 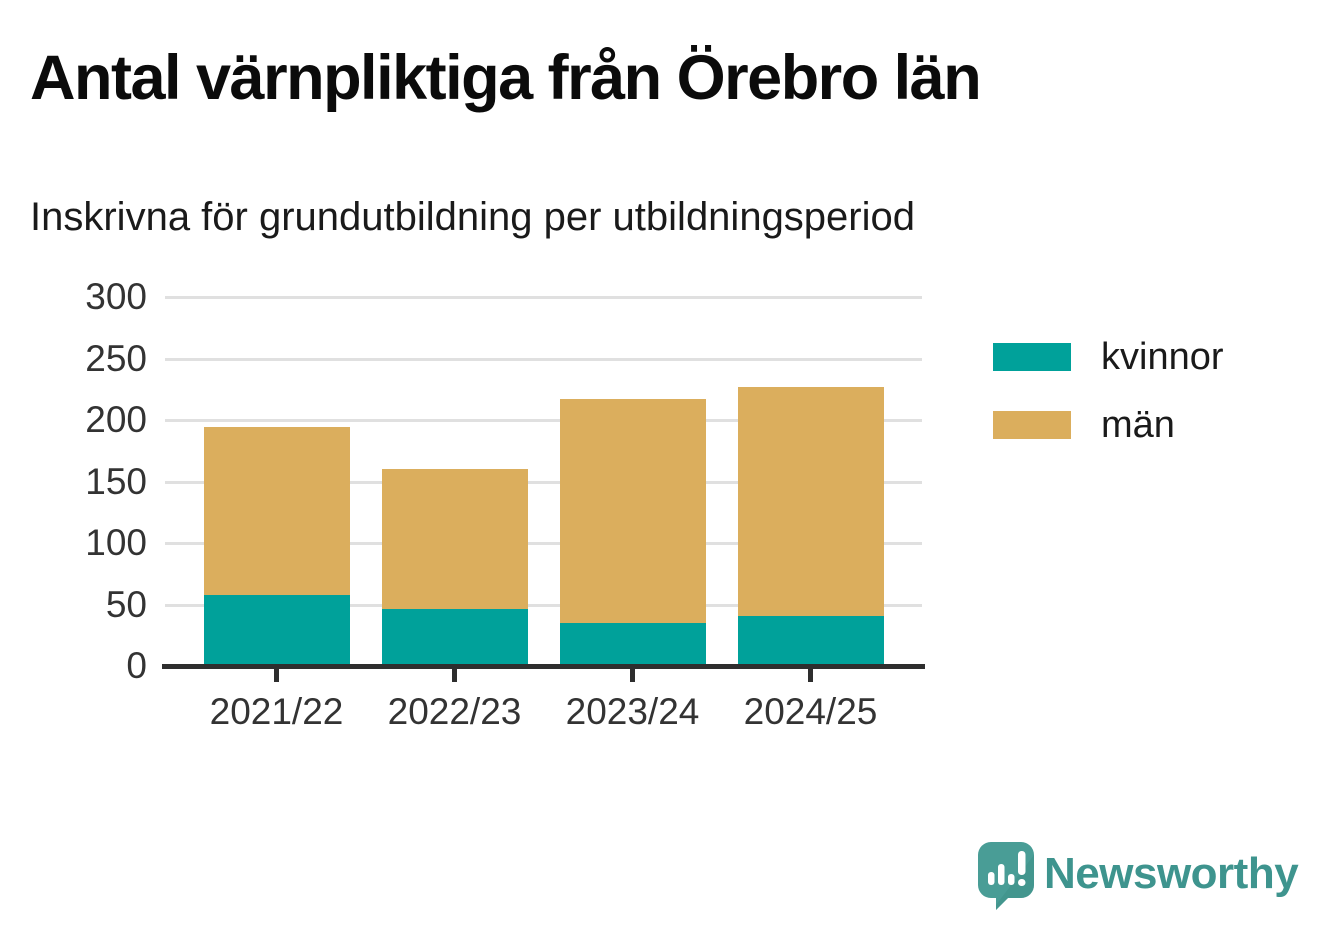 I want to click on y-tick-label-50: 50, so click(x=126, y=604).